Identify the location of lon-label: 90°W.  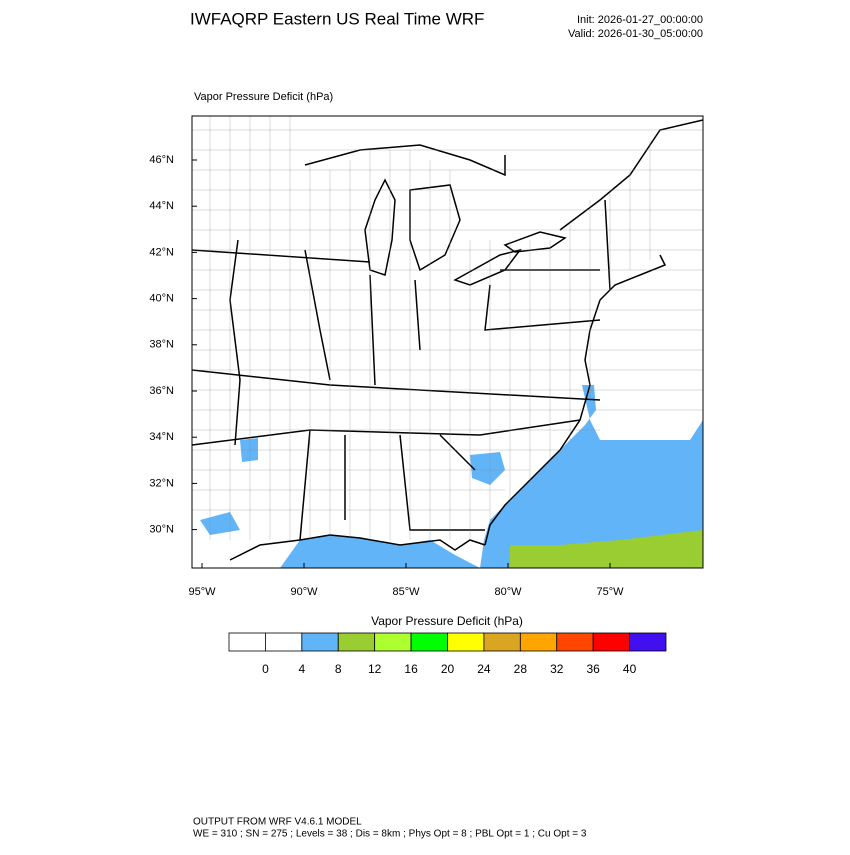
(304, 592).